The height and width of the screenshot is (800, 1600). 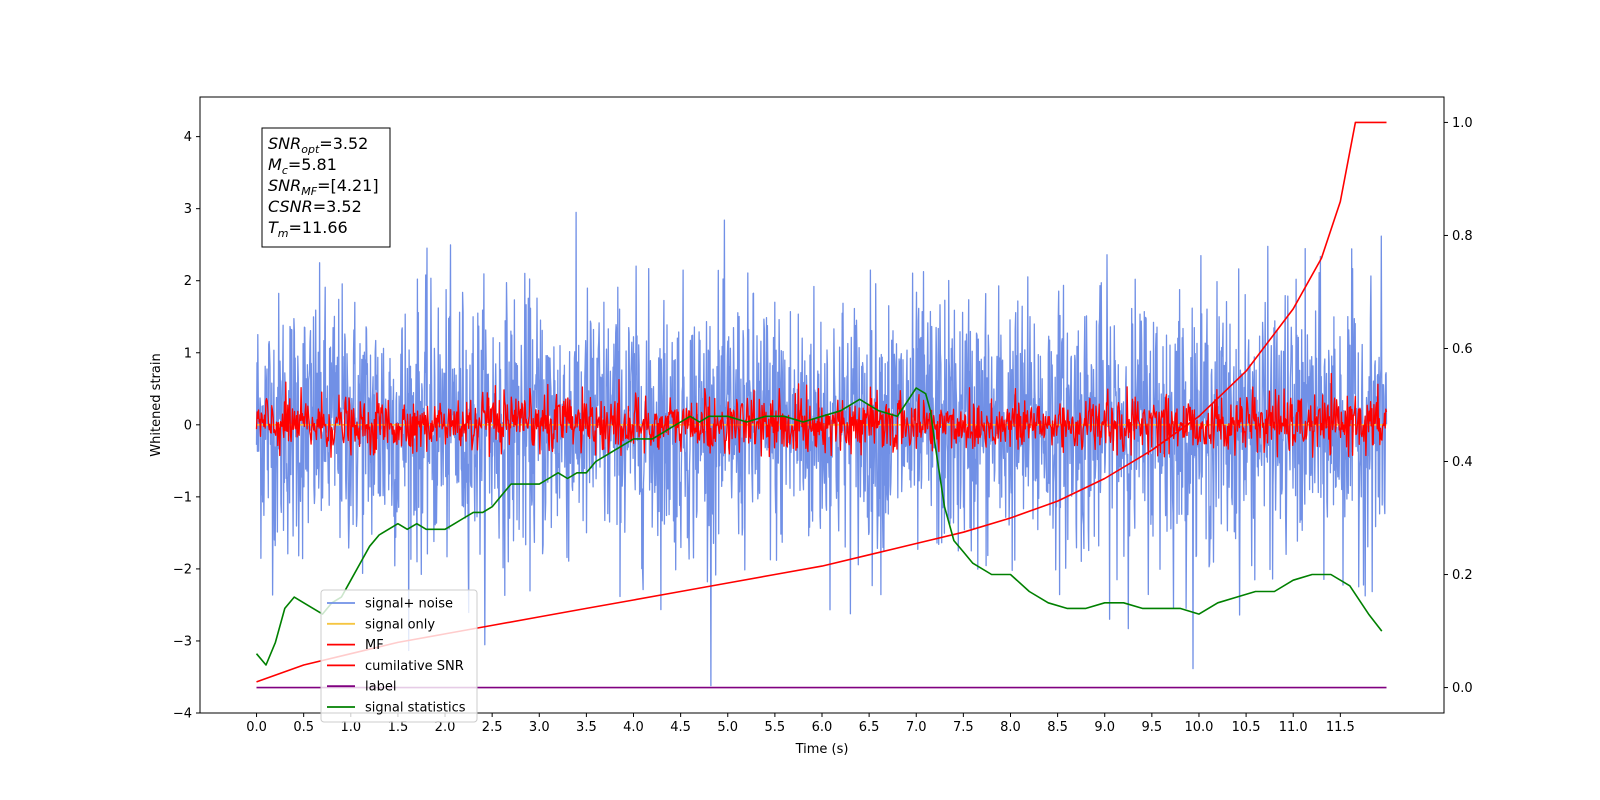 What do you see at coordinates (188, 137) in the screenshot?
I see `y-tick-label: 4` at bounding box center [188, 137].